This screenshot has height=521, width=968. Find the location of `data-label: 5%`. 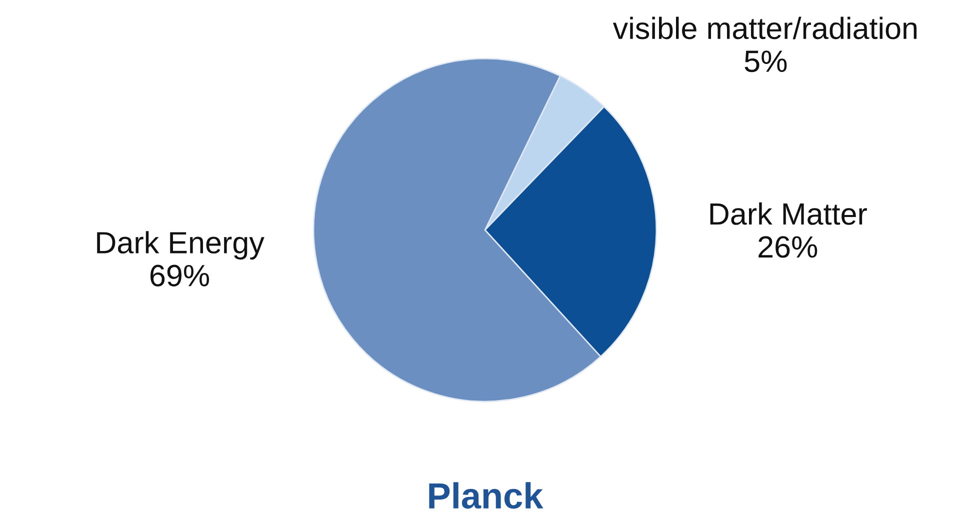

data-label: 5% is located at coordinates (765, 61).